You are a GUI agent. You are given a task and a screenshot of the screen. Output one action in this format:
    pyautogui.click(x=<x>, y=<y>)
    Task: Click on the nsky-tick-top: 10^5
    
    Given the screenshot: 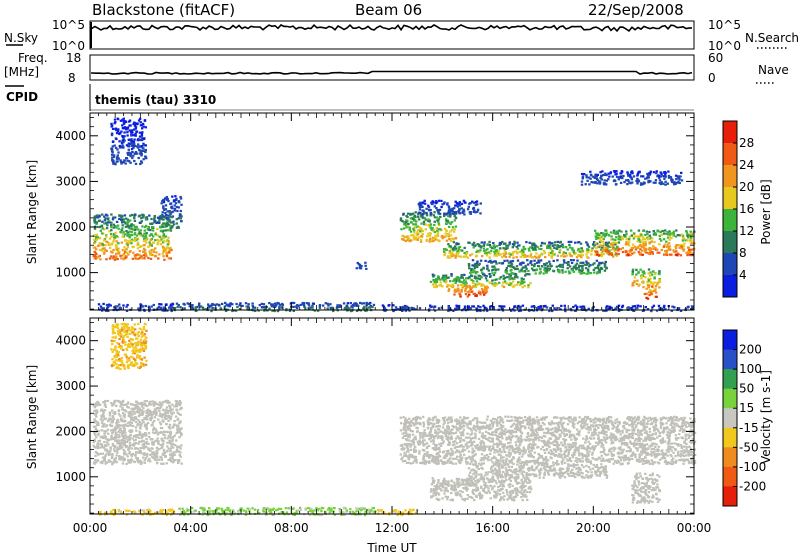 What is the action you would take?
    pyautogui.click(x=68, y=25)
    